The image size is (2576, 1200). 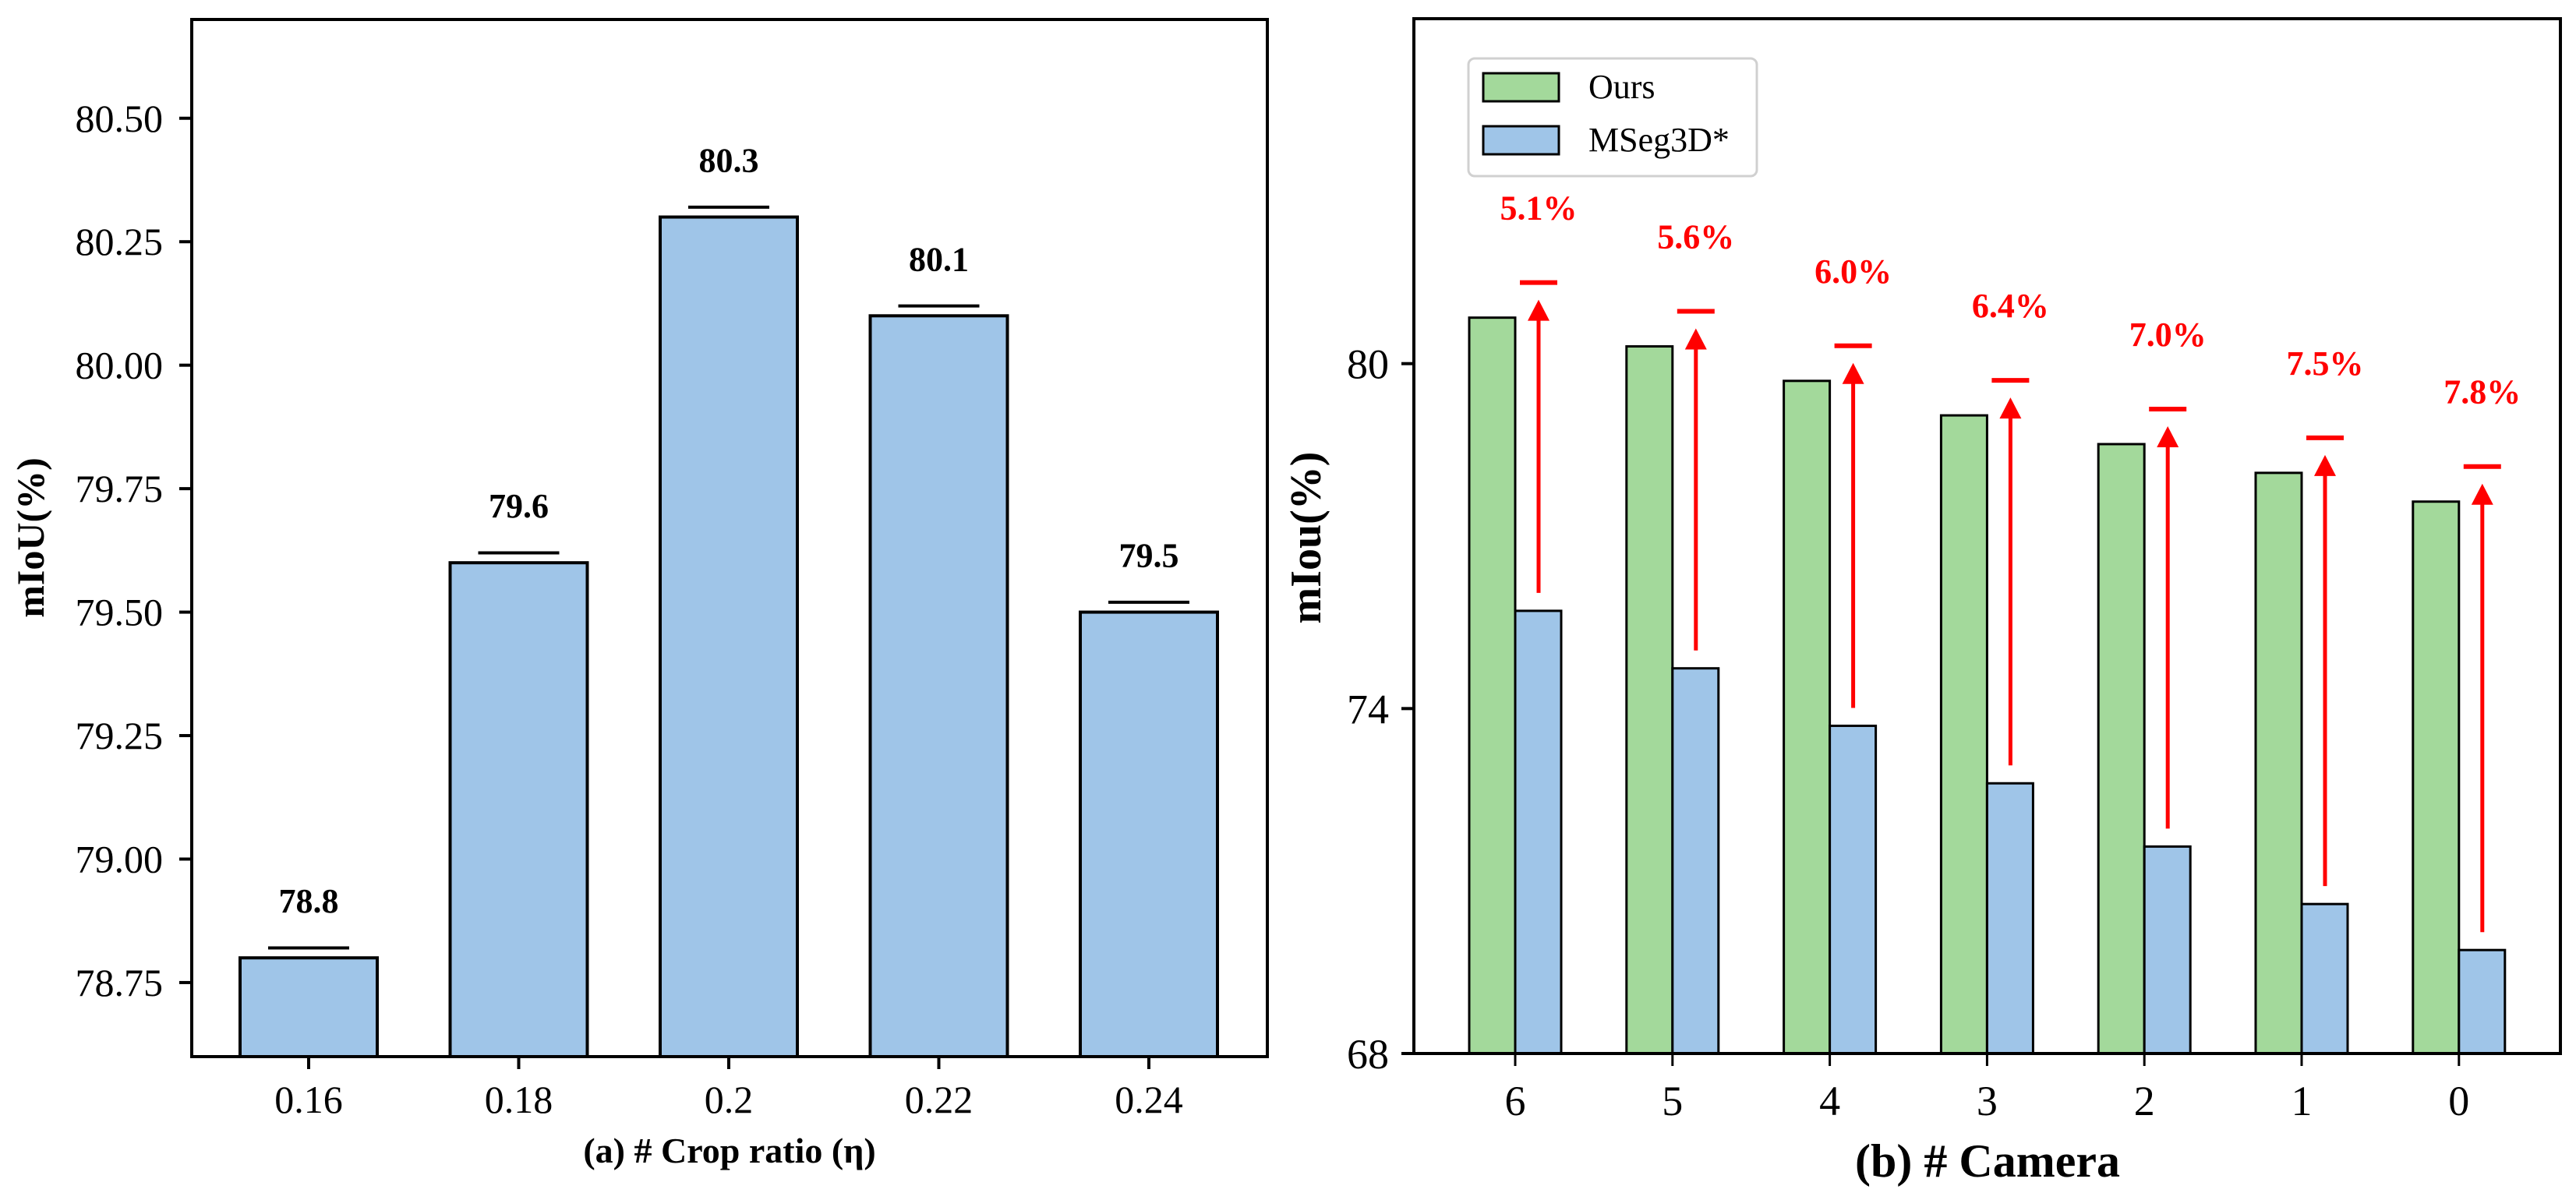 What do you see at coordinates (2144, 1101) in the screenshot?
I see `x-tick-label: 2` at bounding box center [2144, 1101].